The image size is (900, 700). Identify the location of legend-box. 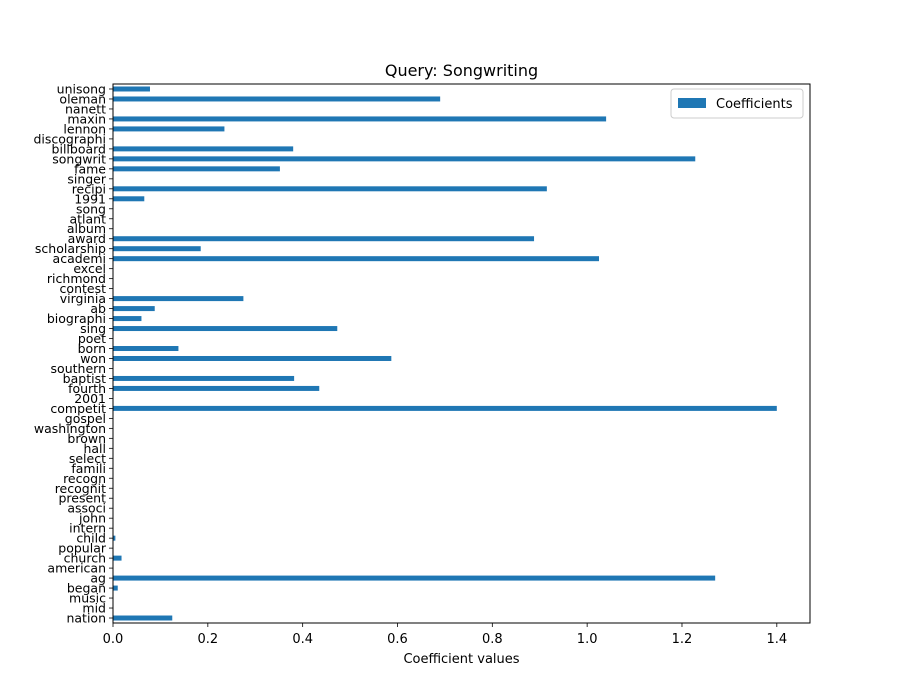
(737, 103).